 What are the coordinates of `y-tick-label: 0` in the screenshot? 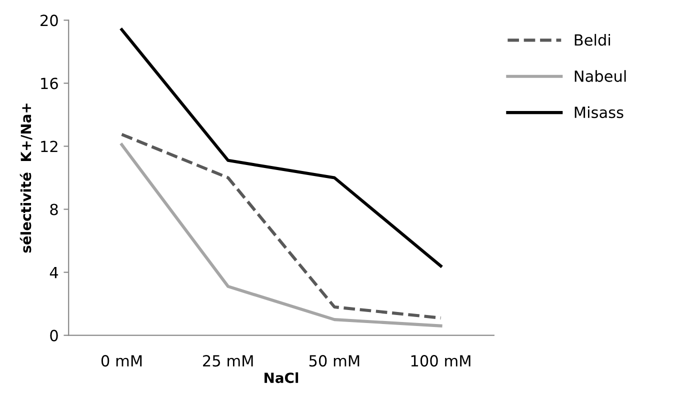 It's located at (54, 336).